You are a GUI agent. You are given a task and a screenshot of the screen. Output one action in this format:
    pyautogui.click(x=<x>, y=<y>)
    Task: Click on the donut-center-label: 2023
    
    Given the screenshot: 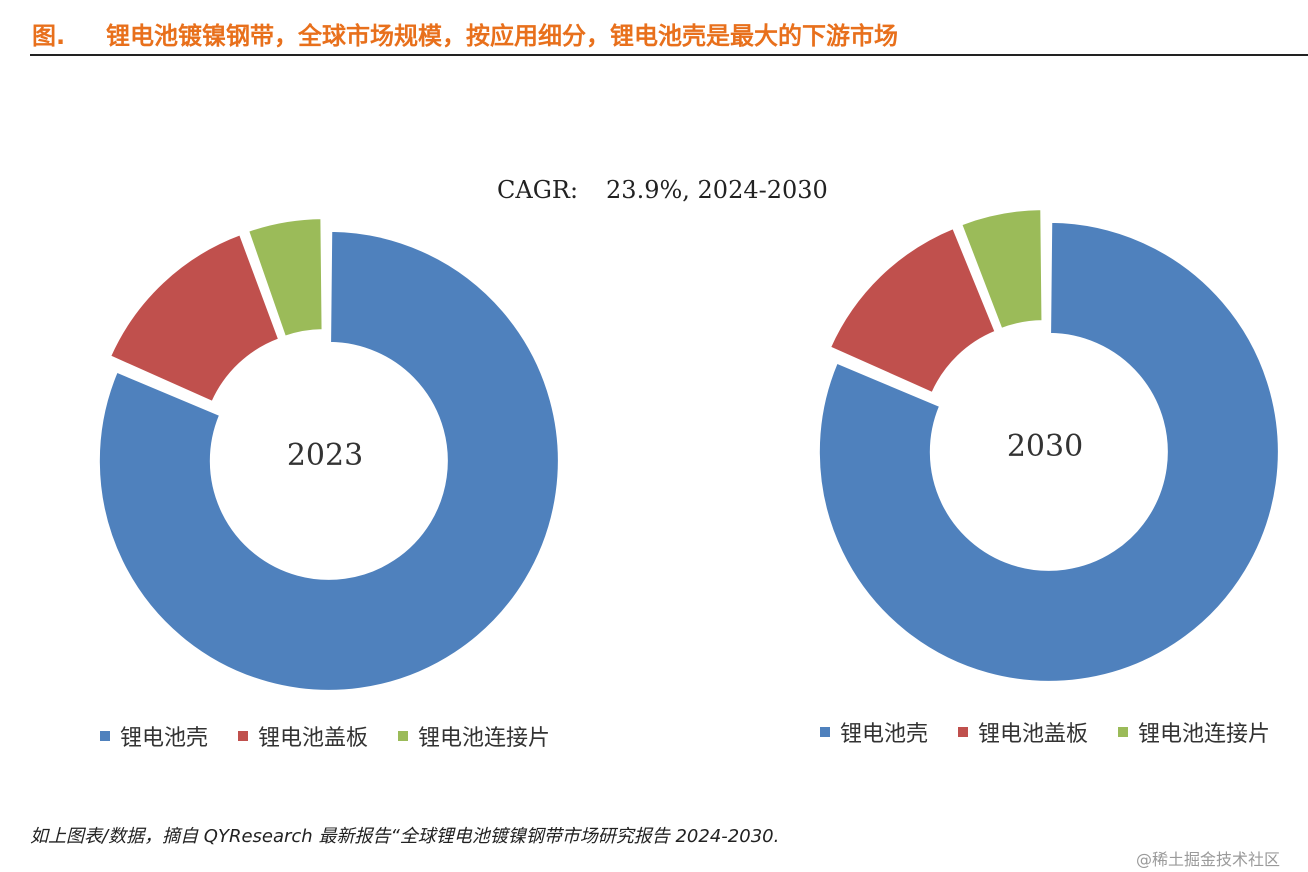 What is the action you would take?
    pyautogui.click(x=325, y=455)
    